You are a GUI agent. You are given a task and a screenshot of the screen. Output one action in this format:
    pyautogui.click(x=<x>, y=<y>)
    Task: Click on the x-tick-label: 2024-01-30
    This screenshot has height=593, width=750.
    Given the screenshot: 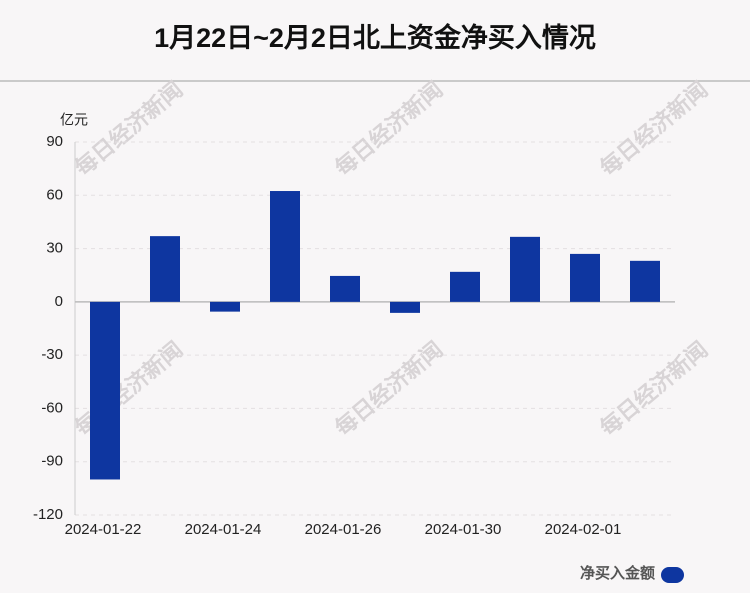 What is the action you would take?
    pyautogui.click(x=463, y=529)
    